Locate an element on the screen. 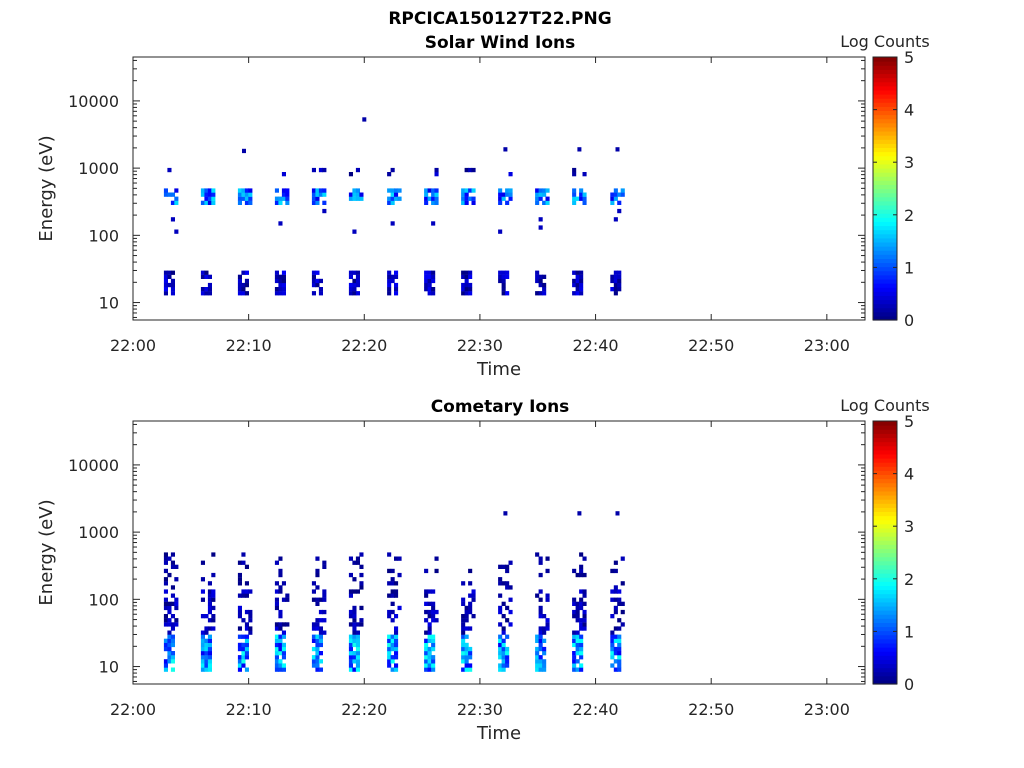  colorbar-tick-label: 3 is located at coordinates (909, 526).